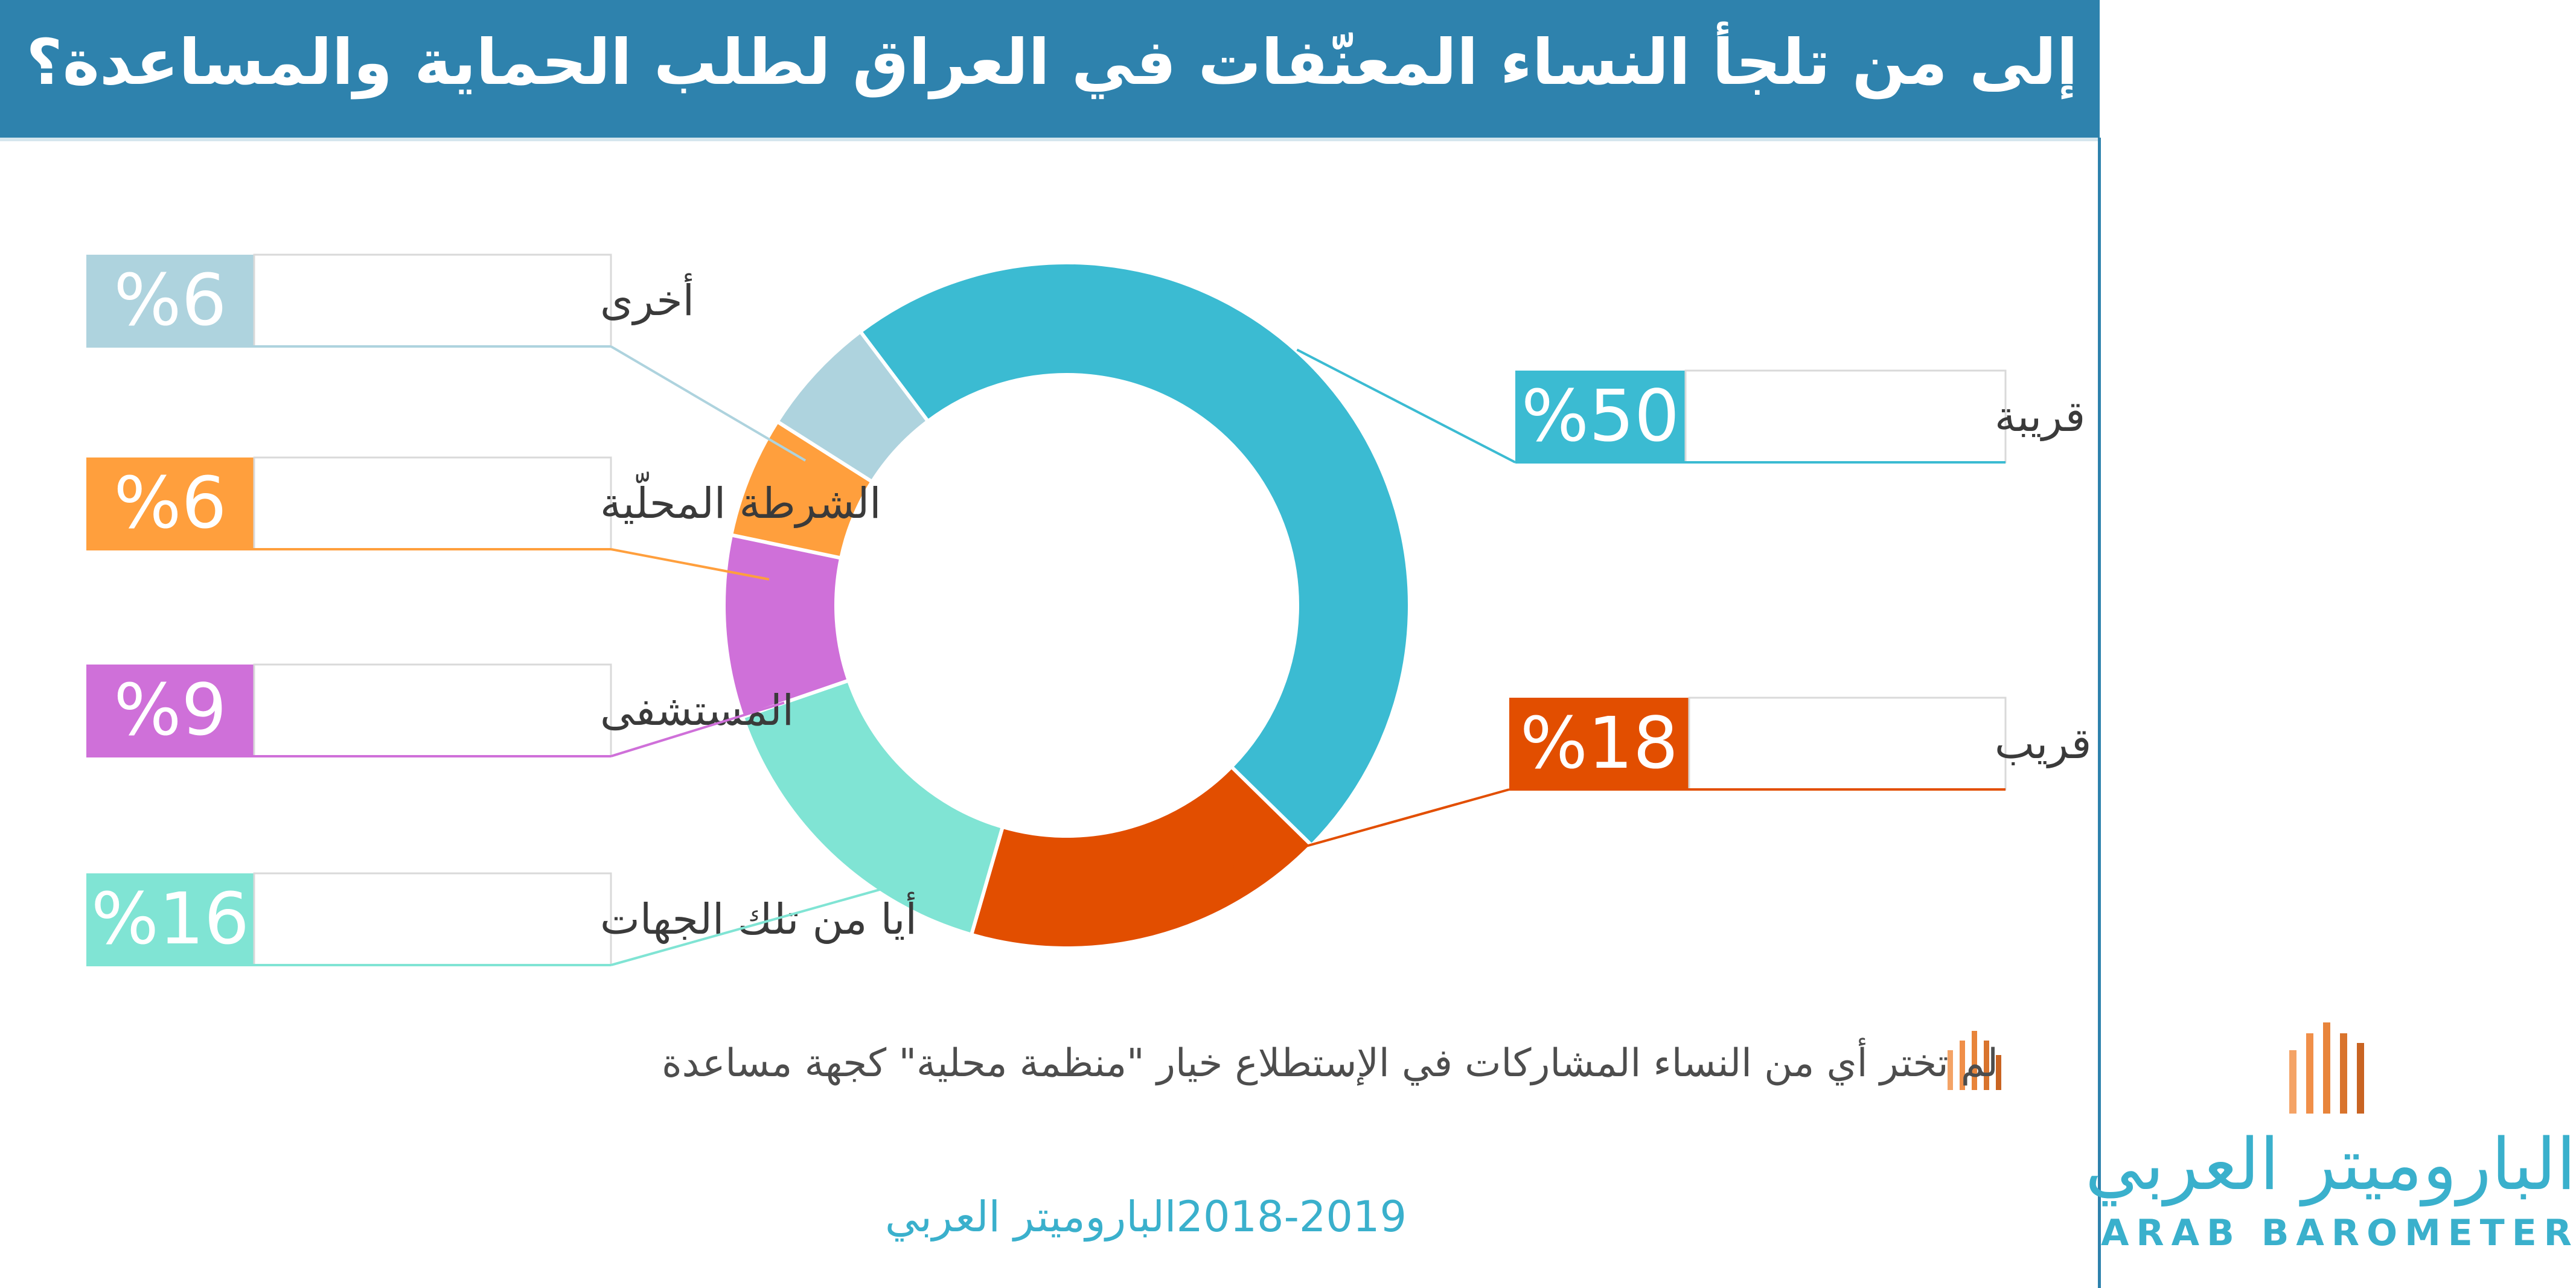 The image size is (2576, 1288). I want to click on category-label-1: قريب, so click(2043, 743).